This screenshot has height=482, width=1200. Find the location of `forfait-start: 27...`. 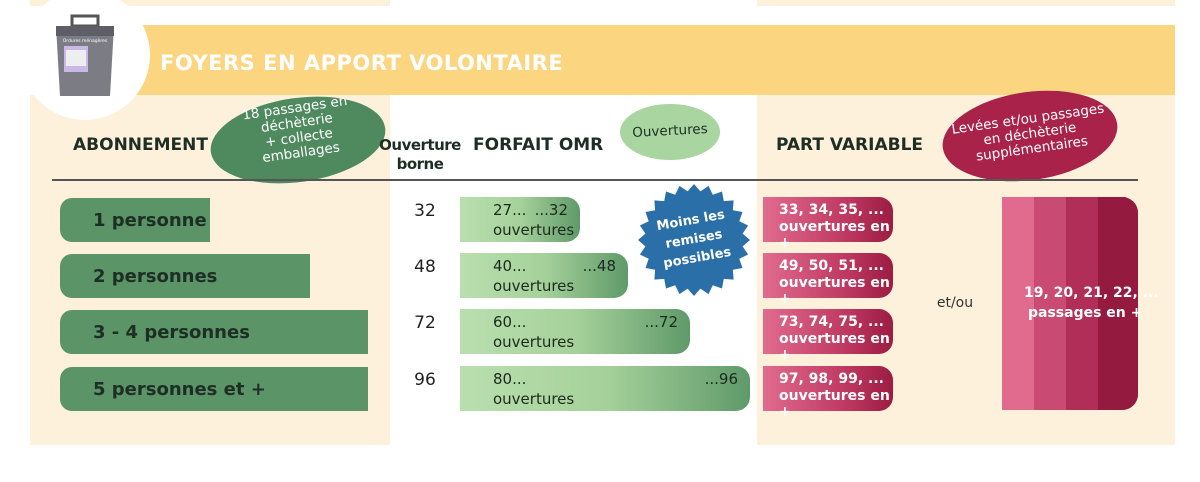

forfait-start: 27... is located at coordinates (510, 210).